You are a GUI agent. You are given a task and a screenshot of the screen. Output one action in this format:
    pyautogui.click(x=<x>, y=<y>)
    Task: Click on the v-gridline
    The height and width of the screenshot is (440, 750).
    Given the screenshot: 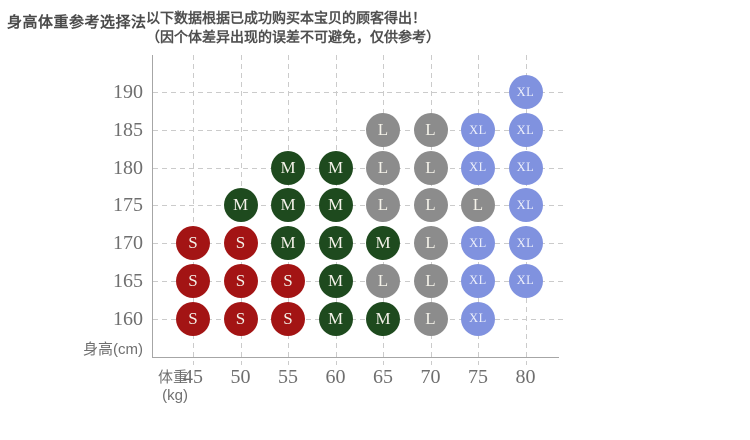 What is the action you would take?
    pyautogui.click(x=193, y=210)
    